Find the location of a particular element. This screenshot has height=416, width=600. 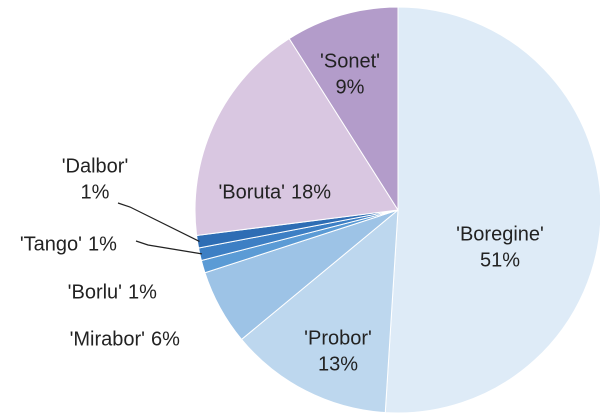

slice-value-label: 13% is located at coordinates (338, 364).